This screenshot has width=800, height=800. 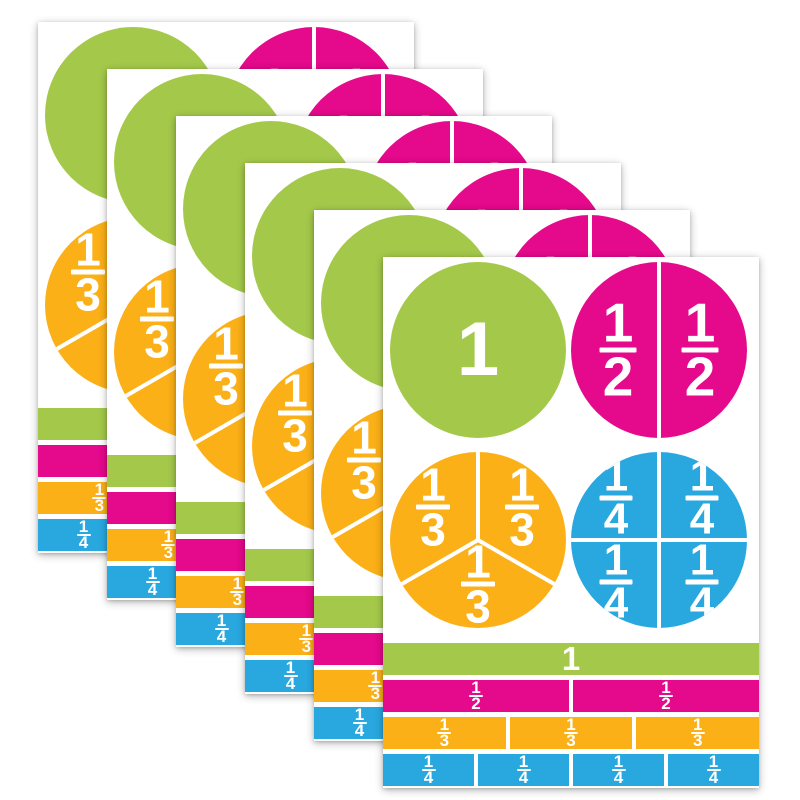 I want to click on whole-bar: 1, so click(x=571, y=658).